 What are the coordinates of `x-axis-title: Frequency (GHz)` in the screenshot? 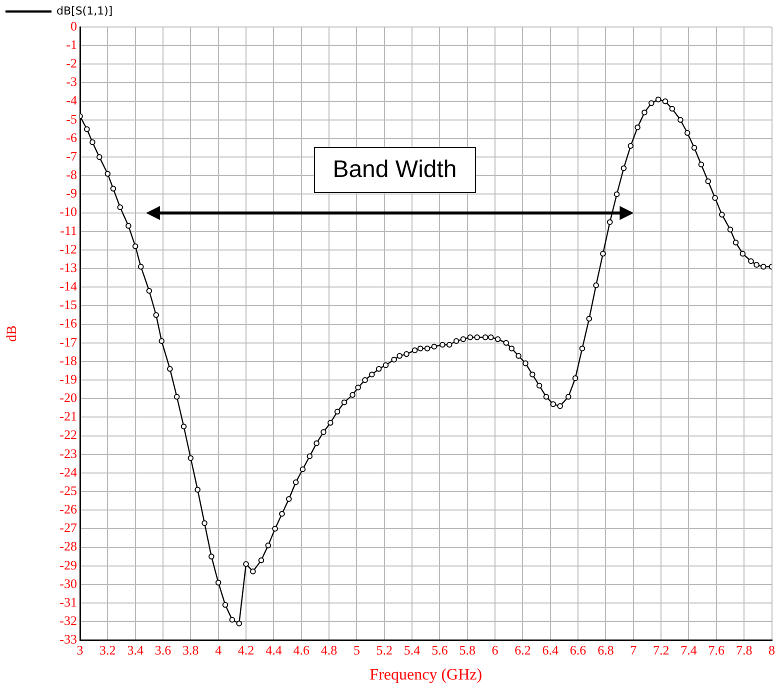 It's located at (426, 675).